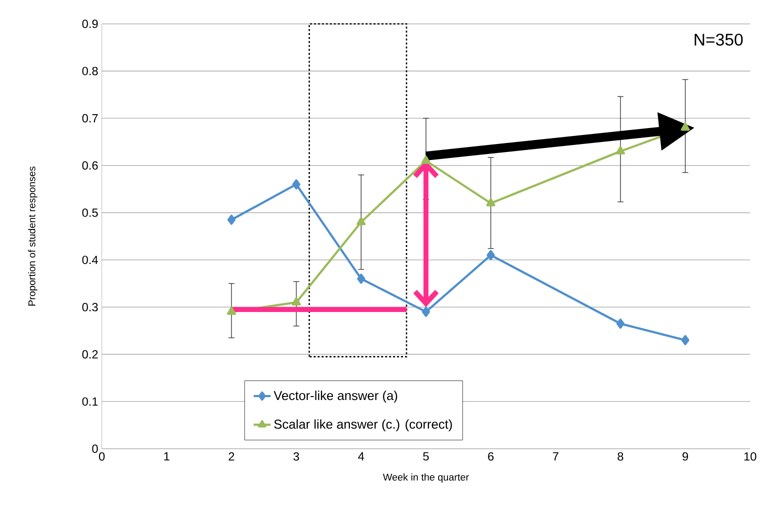  Describe the element at coordinates (621, 456) in the screenshot. I see `x-tick-label: 8` at that location.